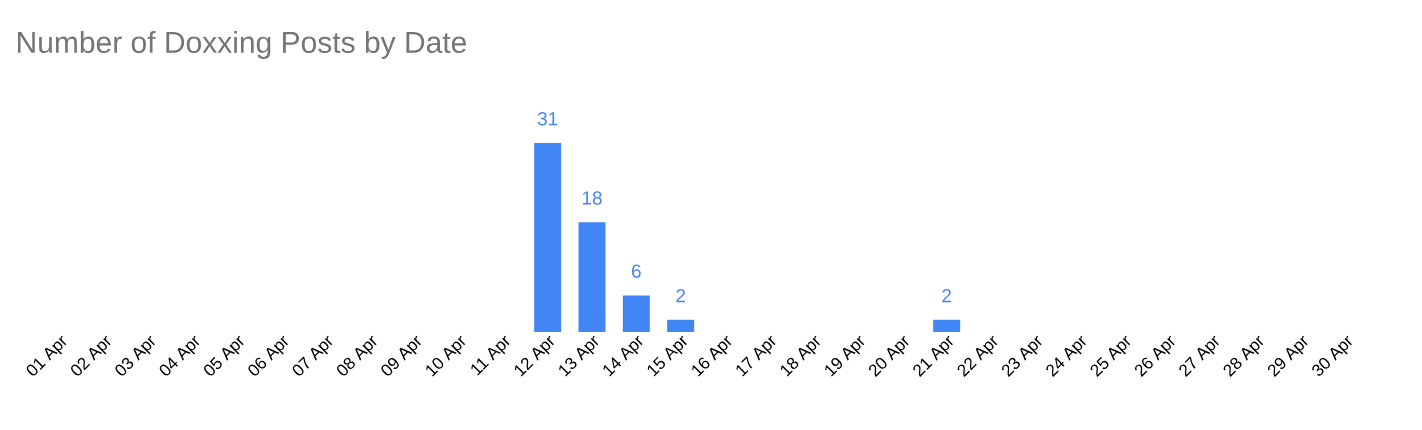 Image resolution: width=1422 pixels, height=430 pixels. I want to click on x-tick-label: 29 Apr, so click(1287, 356).